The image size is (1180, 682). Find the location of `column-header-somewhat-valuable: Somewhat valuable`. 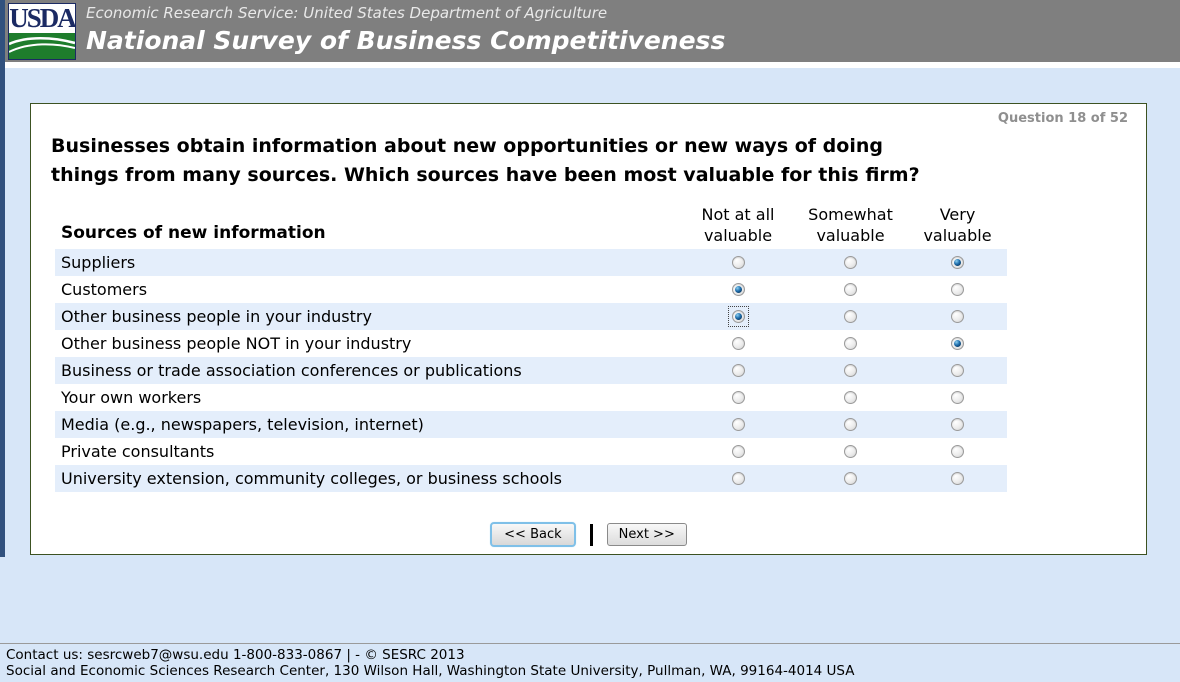

column-header-somewhat-valuable: Somewhat valuable is located at coordinates (850, 225).